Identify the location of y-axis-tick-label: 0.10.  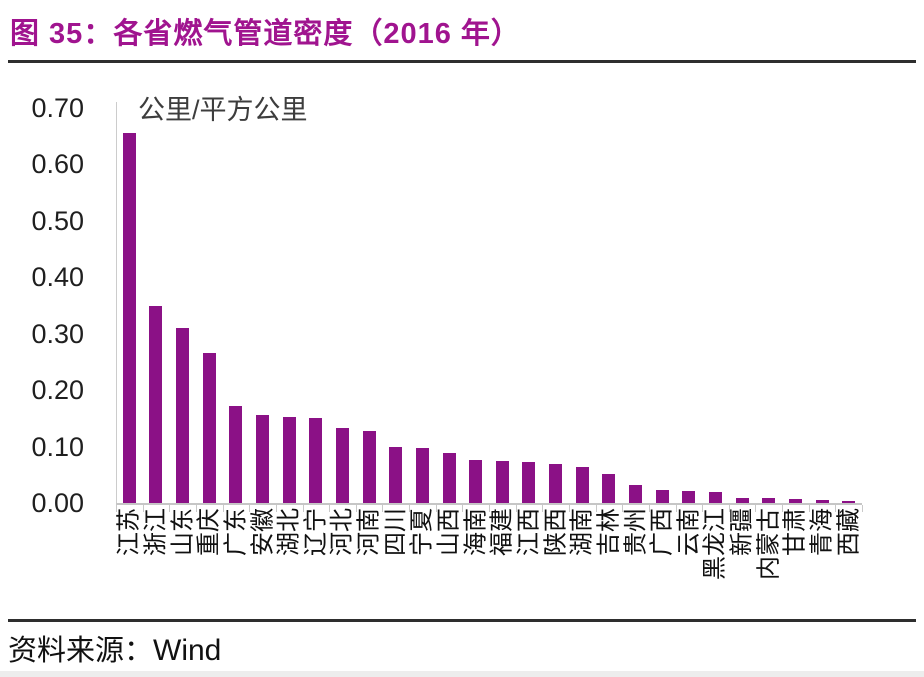
(57, 446).